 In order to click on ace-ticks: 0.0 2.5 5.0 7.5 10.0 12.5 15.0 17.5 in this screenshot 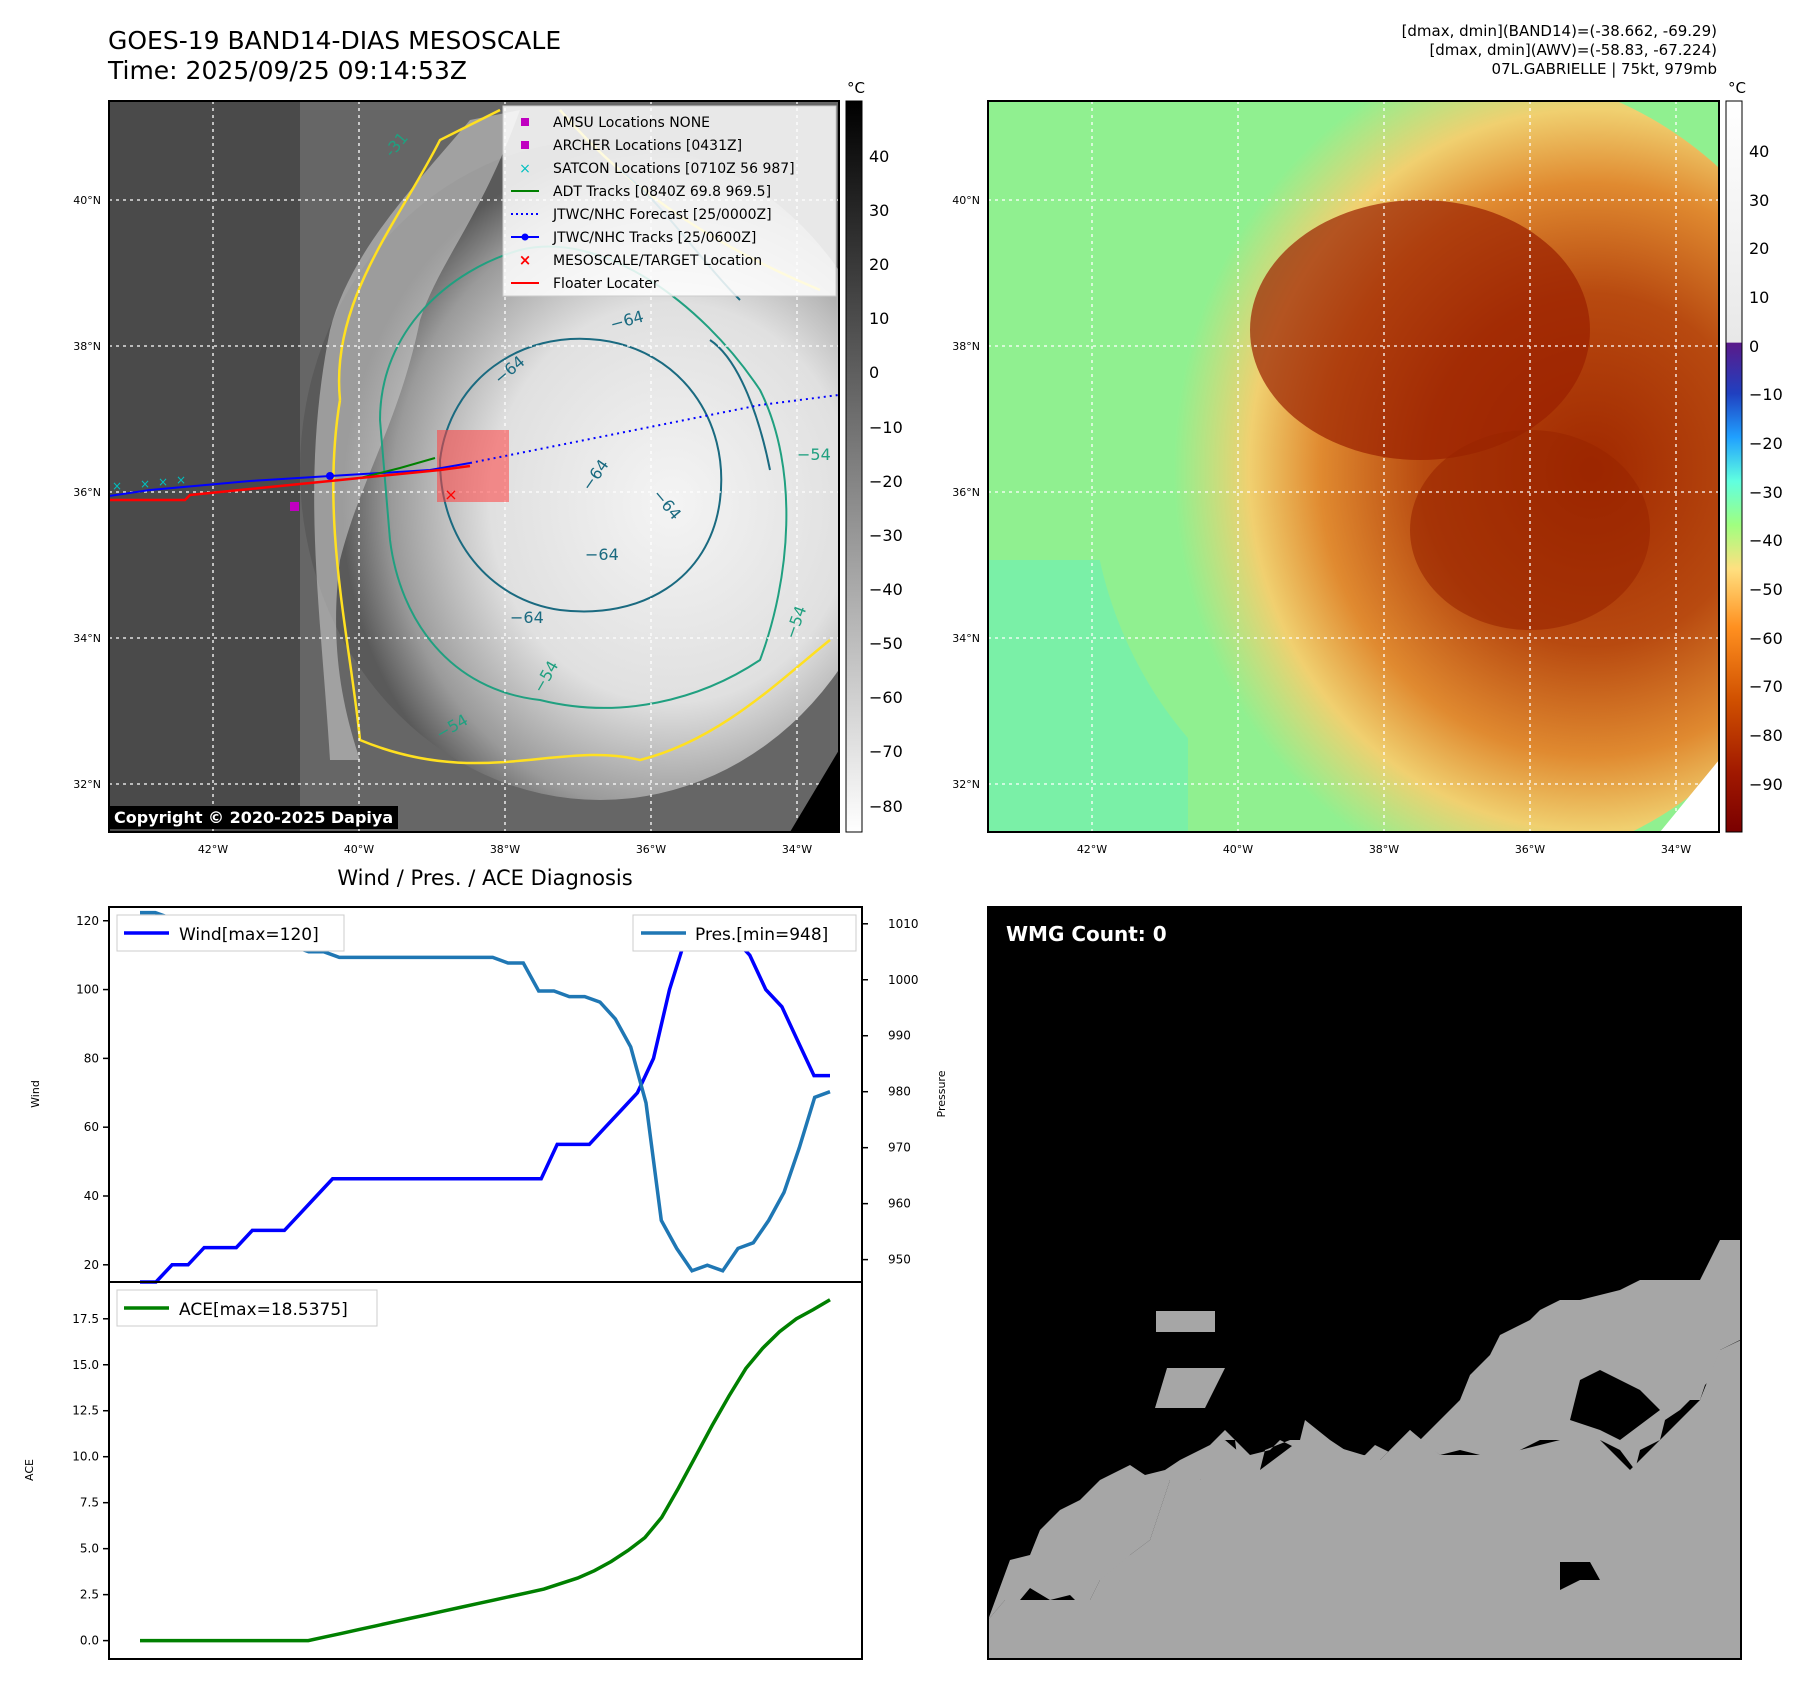, I will do `click(90, 1480)`.